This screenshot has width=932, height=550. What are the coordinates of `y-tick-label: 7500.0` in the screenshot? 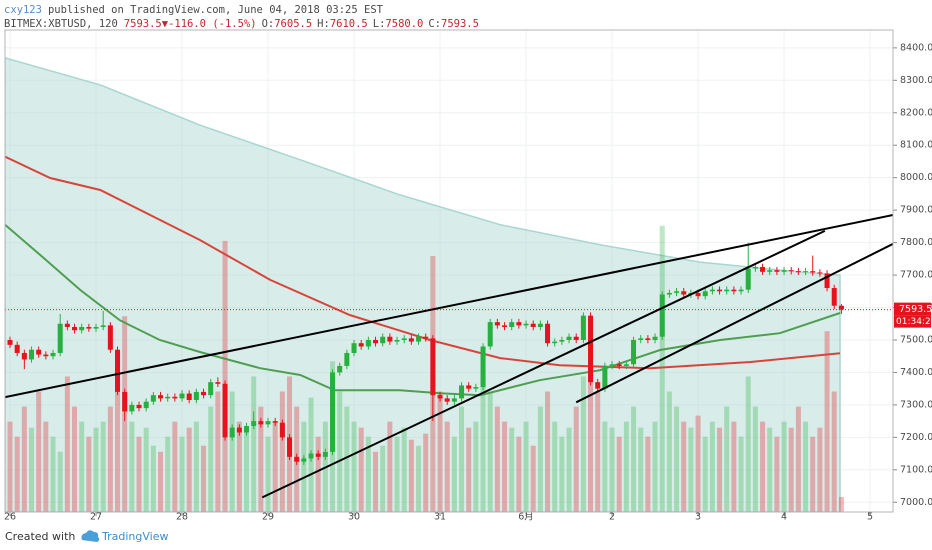 It's located at (916, 339).